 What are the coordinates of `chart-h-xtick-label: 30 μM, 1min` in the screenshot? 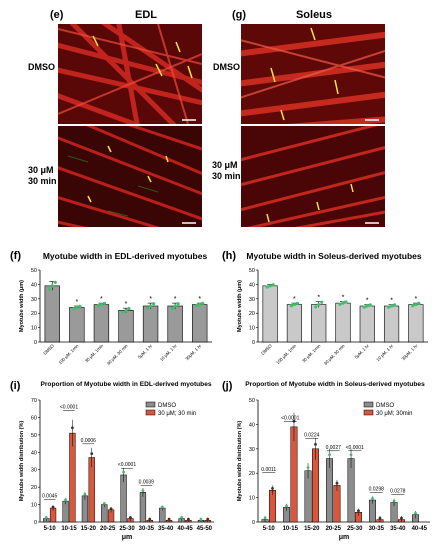 It's located at (311, 353).